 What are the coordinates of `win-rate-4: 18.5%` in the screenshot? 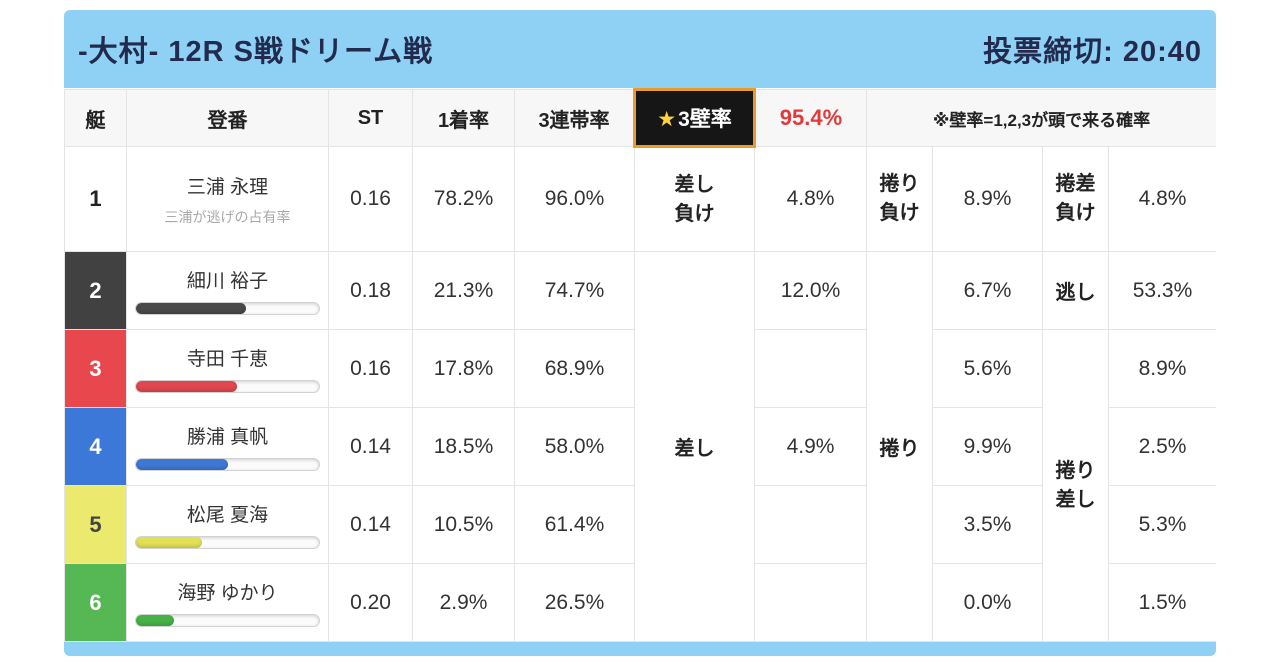 It's located at (463, 446).